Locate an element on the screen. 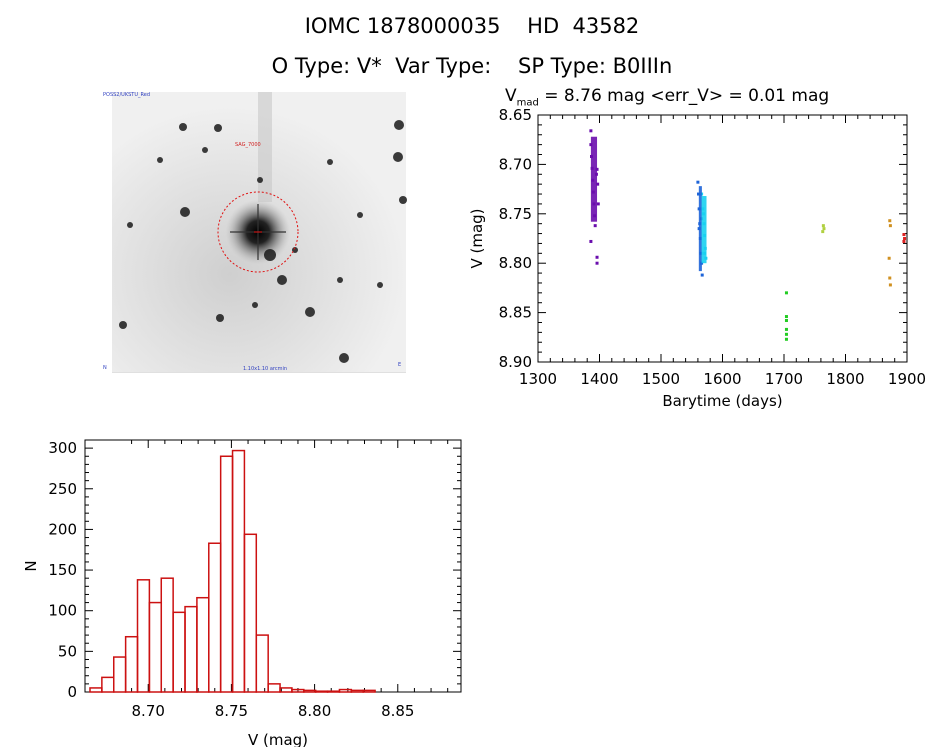 This screenshot has width=944, height=747. lightcurve-ytick-label: 8.70 is located at coordinates (515, 164).